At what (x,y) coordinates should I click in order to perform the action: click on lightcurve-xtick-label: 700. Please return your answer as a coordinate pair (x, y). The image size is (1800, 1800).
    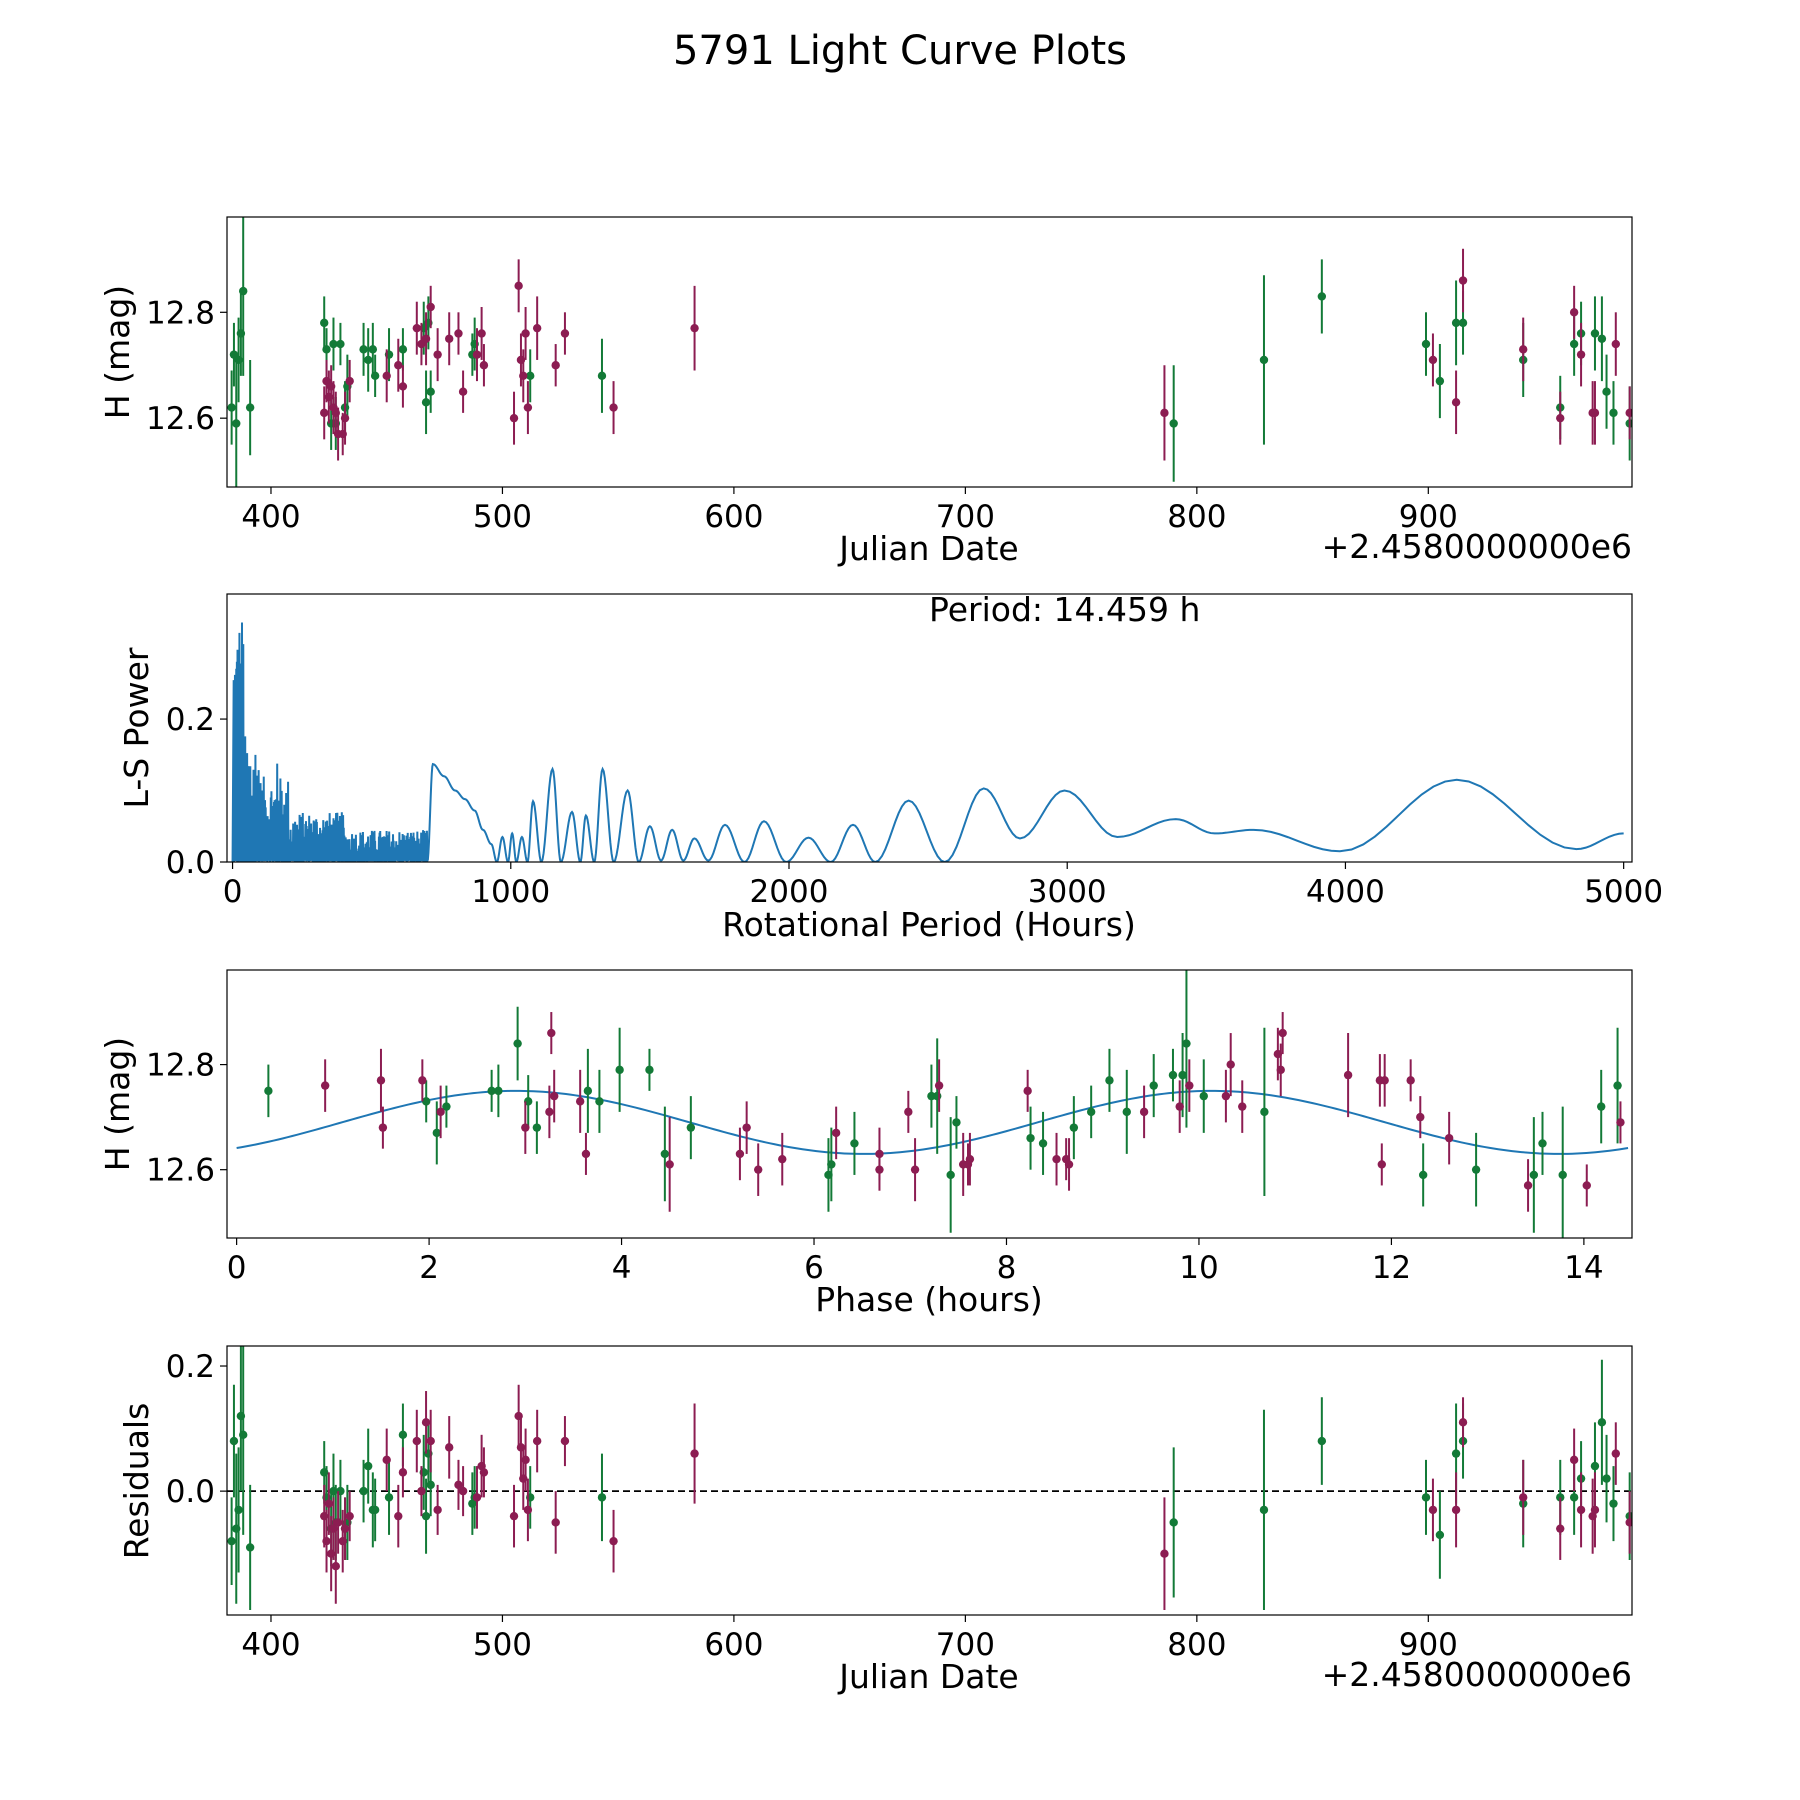
    Looking at the image, I should click on (965, 517).